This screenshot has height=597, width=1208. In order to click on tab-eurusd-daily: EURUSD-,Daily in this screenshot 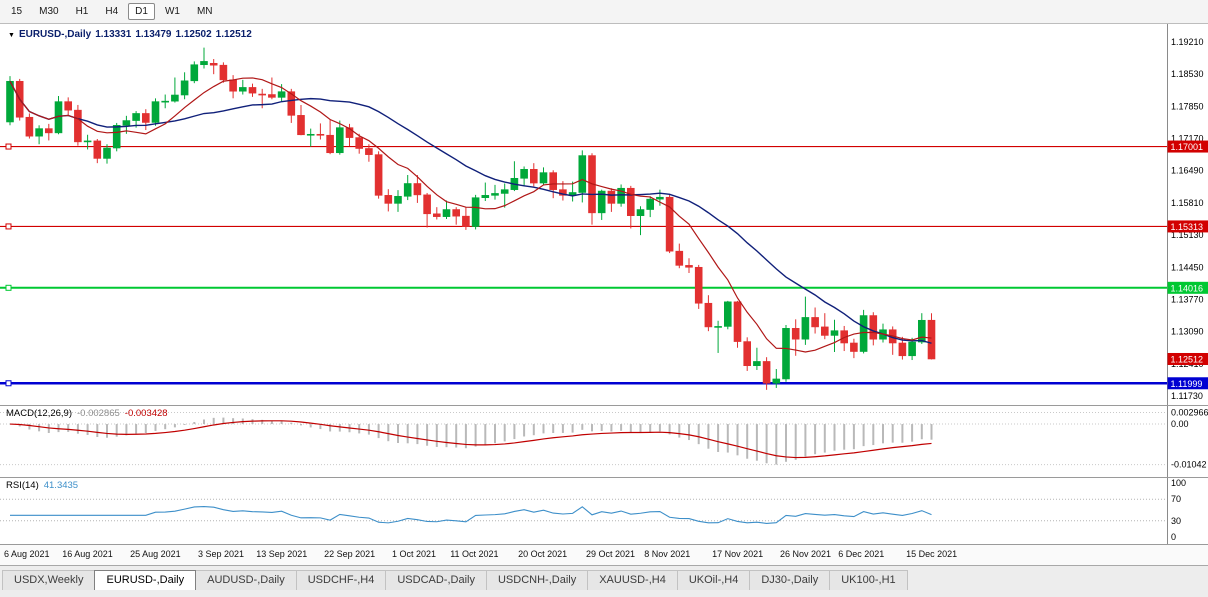, I will do `click(145, 580)`.